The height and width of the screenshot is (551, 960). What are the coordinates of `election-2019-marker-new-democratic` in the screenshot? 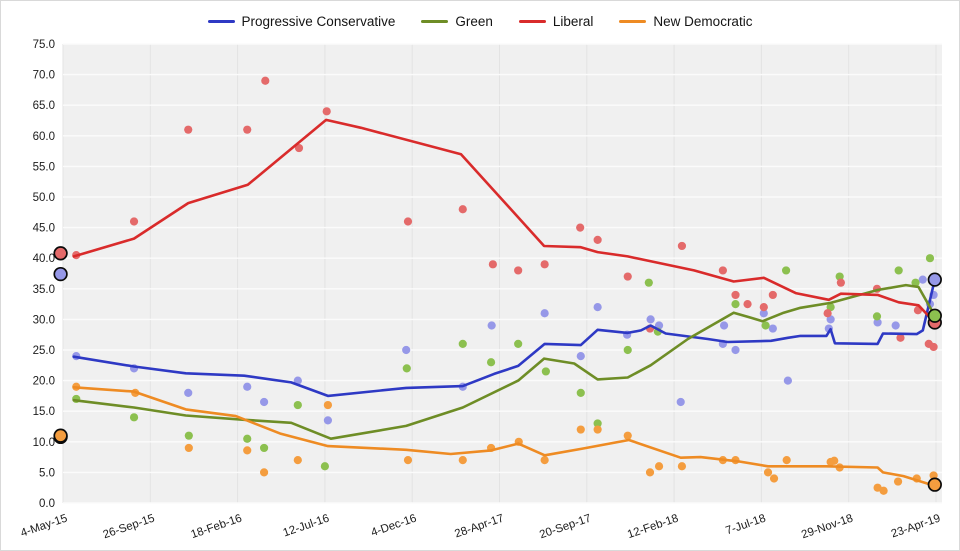 It's located at (934, 484).